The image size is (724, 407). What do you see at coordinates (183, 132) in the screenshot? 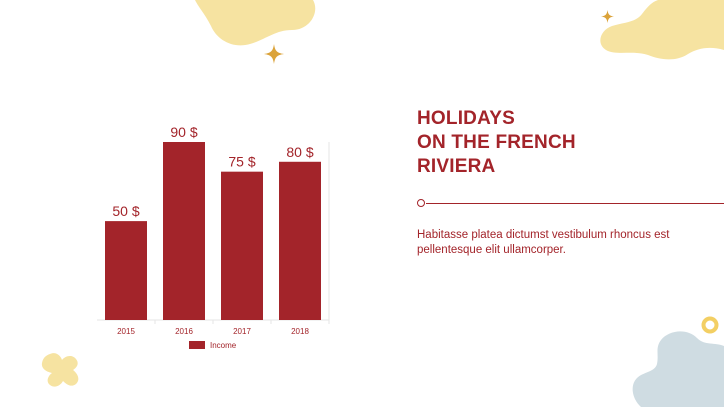
I see `data-label-2016: 90 $` at bounding box center [183, 132].